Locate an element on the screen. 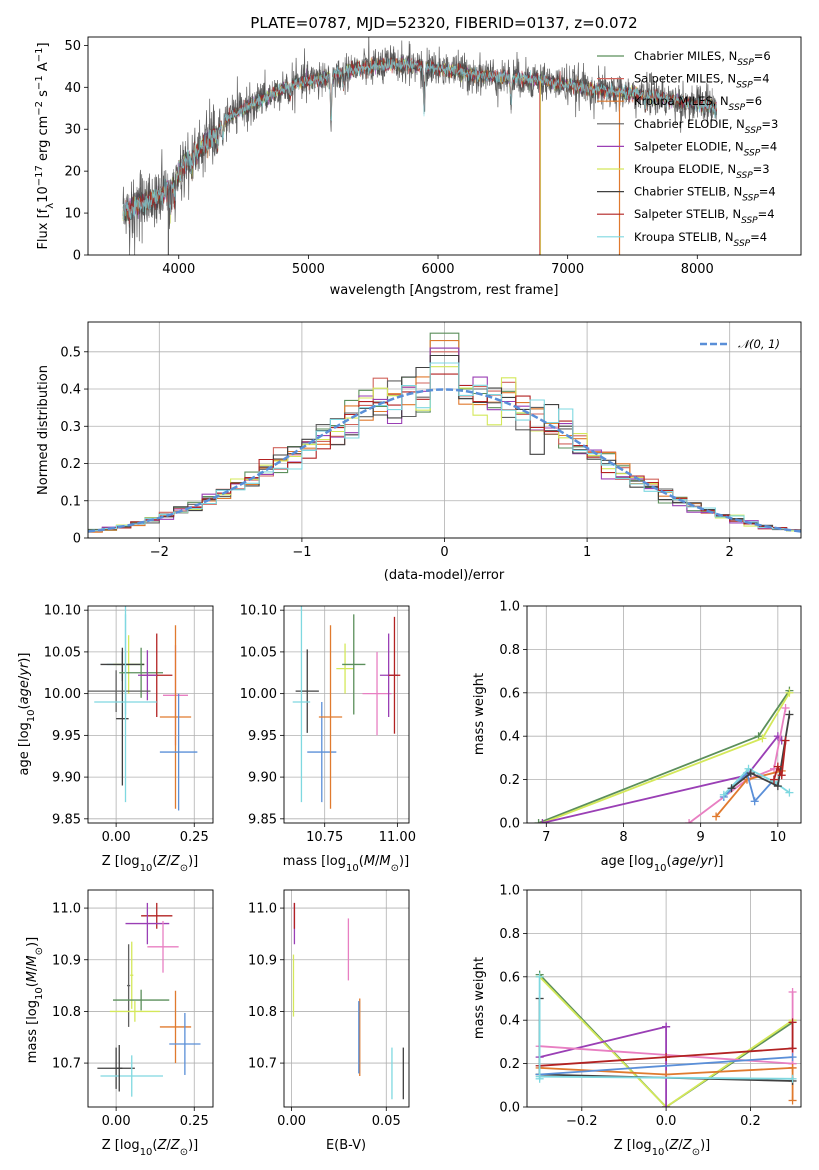  tick-label-x: 10.75 is located at coordinates (324, 837).